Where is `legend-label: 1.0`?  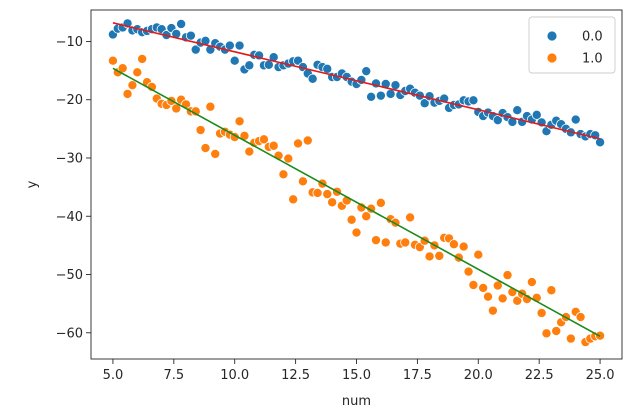
legend-label: 1.0 is located at coordinates (592, 59).